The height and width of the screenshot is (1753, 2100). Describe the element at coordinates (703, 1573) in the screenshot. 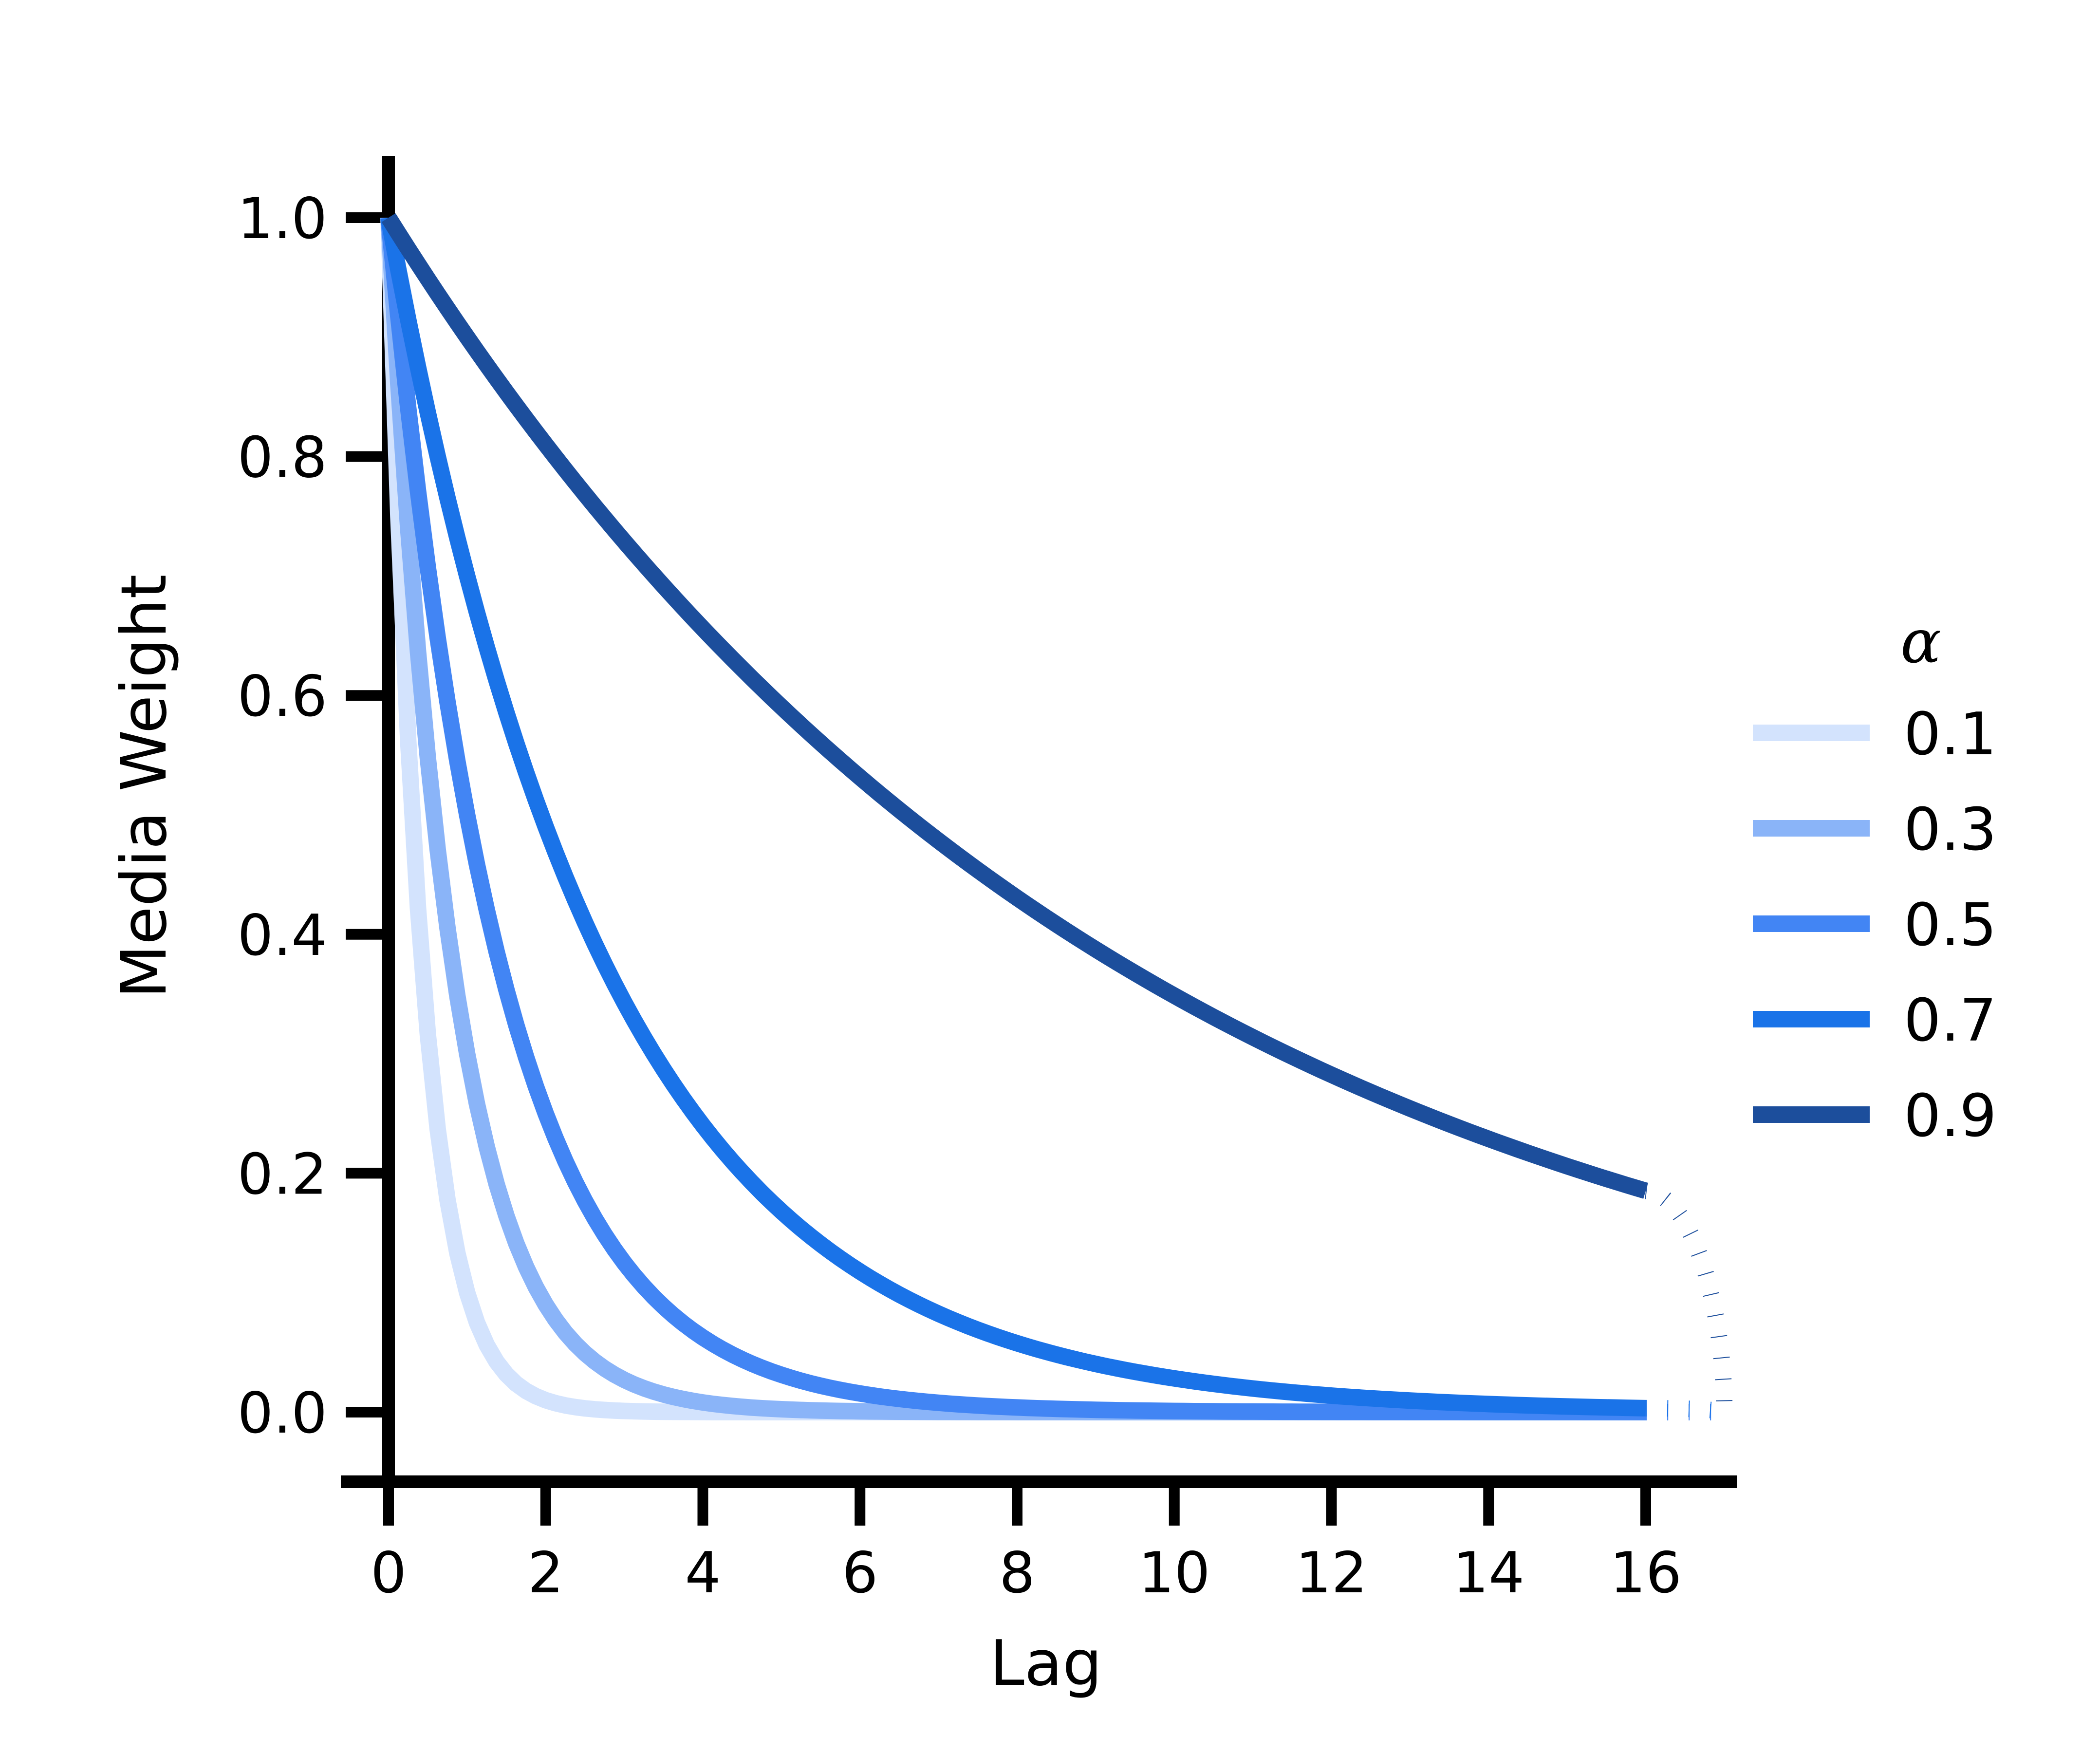

I see `x-tick-label: 4` at that location.